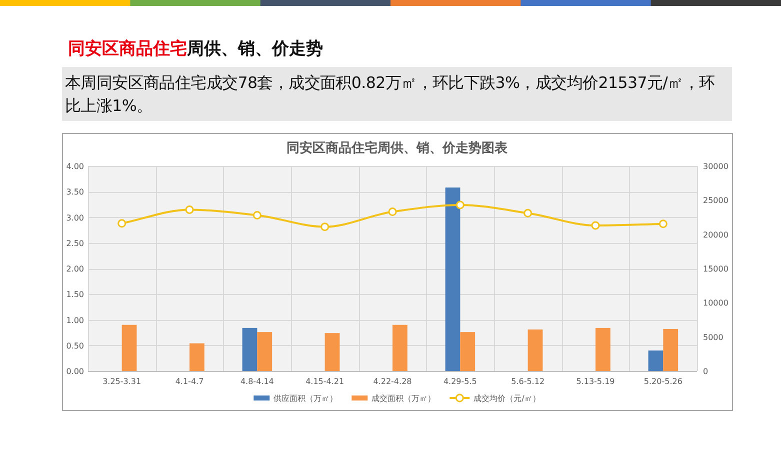 This screenshot has width=781, height=450. I want to click on x-tick-label: 5.20-5.26, so click(663, 381).